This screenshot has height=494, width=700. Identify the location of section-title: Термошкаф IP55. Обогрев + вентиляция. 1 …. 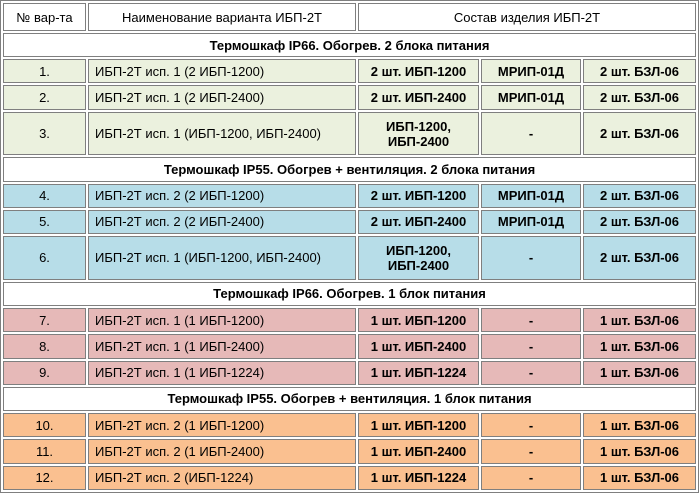
(350, 399).